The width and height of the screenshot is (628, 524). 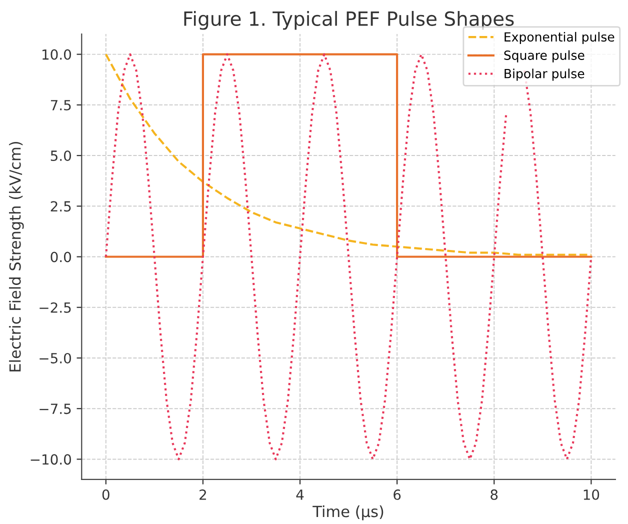 I want to click on y-tick-label: 7.5, so click(x=60, y=105).